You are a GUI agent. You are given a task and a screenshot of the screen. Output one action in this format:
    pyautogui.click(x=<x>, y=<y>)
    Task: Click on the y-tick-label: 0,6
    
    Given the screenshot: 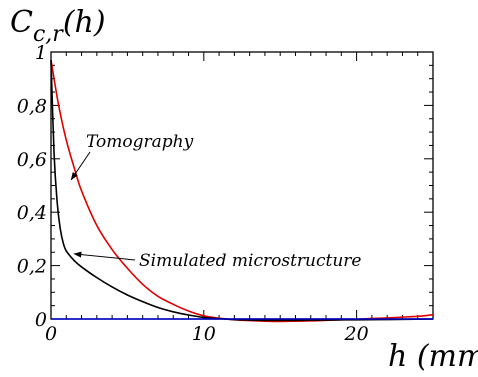 What is the action you would take?
    pyautogui.click(x=32, y=160)
    